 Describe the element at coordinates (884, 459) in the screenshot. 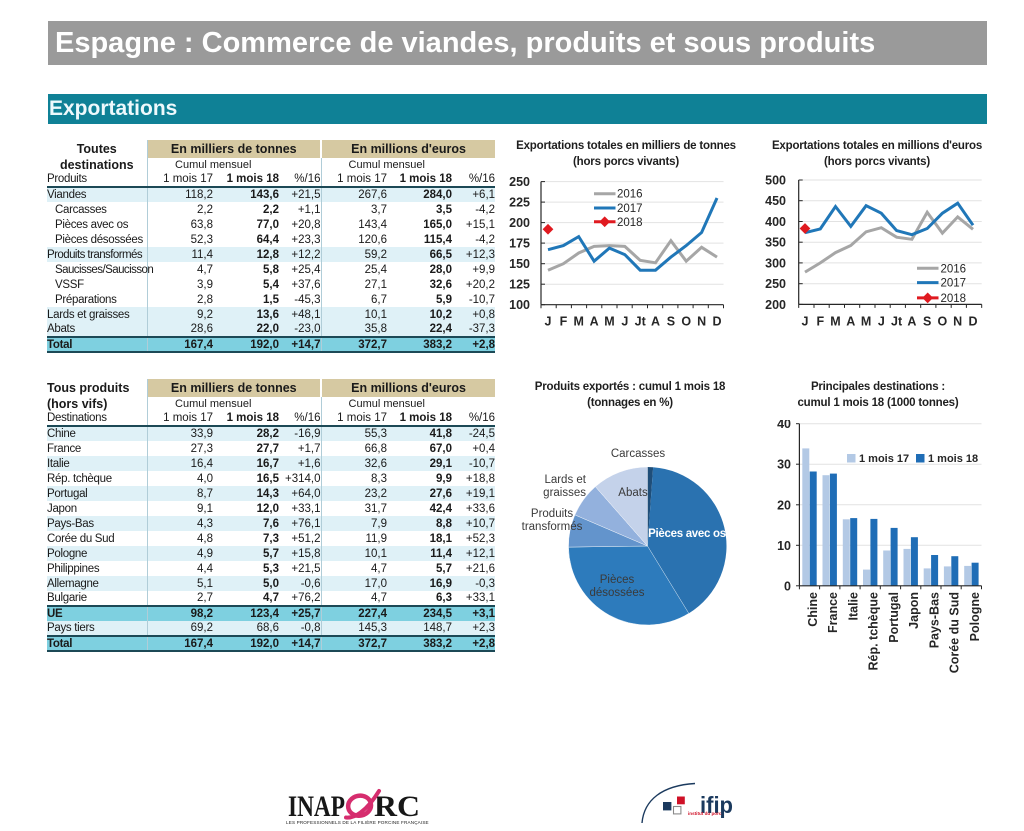

I see `svg-text: 1 mois 17` at that location.